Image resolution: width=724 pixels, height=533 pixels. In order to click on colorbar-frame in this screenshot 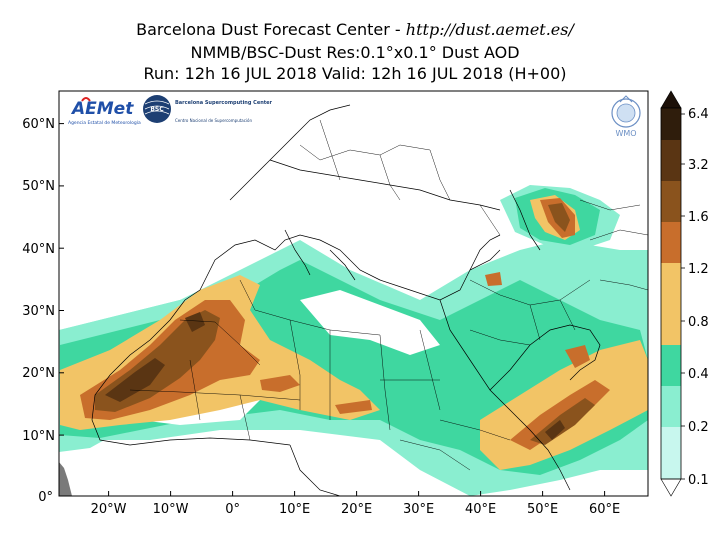, I will do `click(671, 293)`.